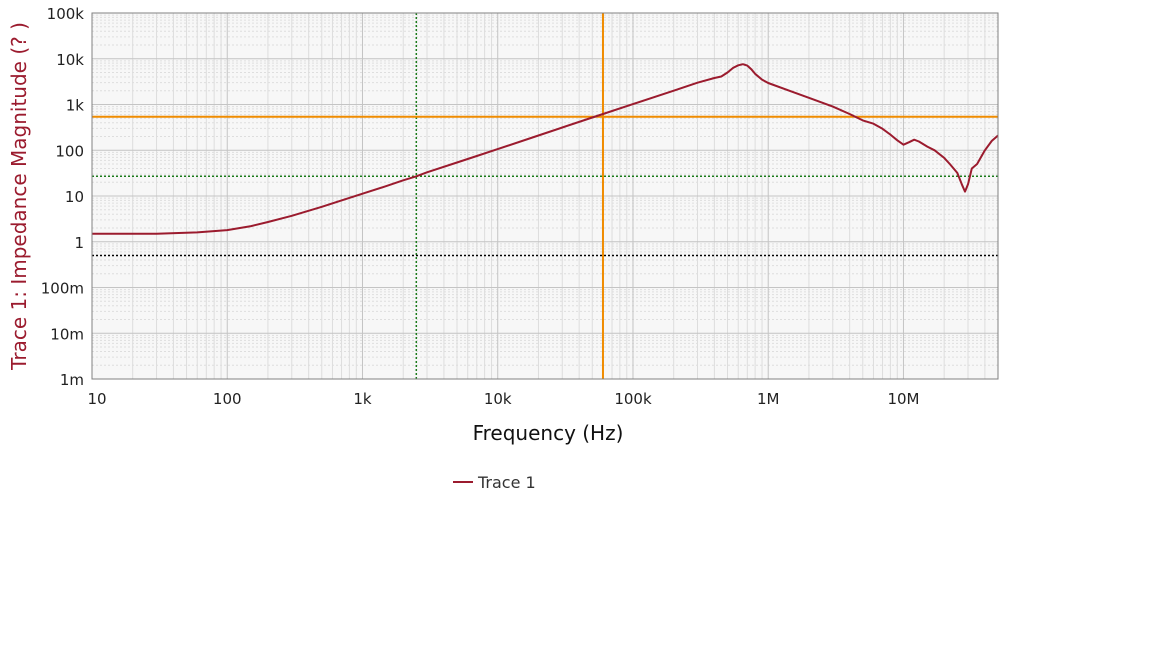  I want to click on x-tick-label: 10M, so click(903, 399).